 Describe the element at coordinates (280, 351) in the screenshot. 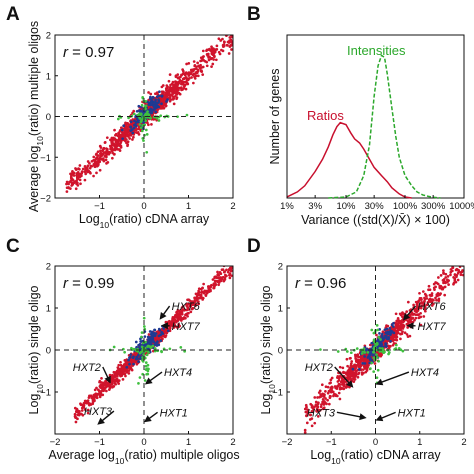

I see `y-tick-label: 0` at that location.